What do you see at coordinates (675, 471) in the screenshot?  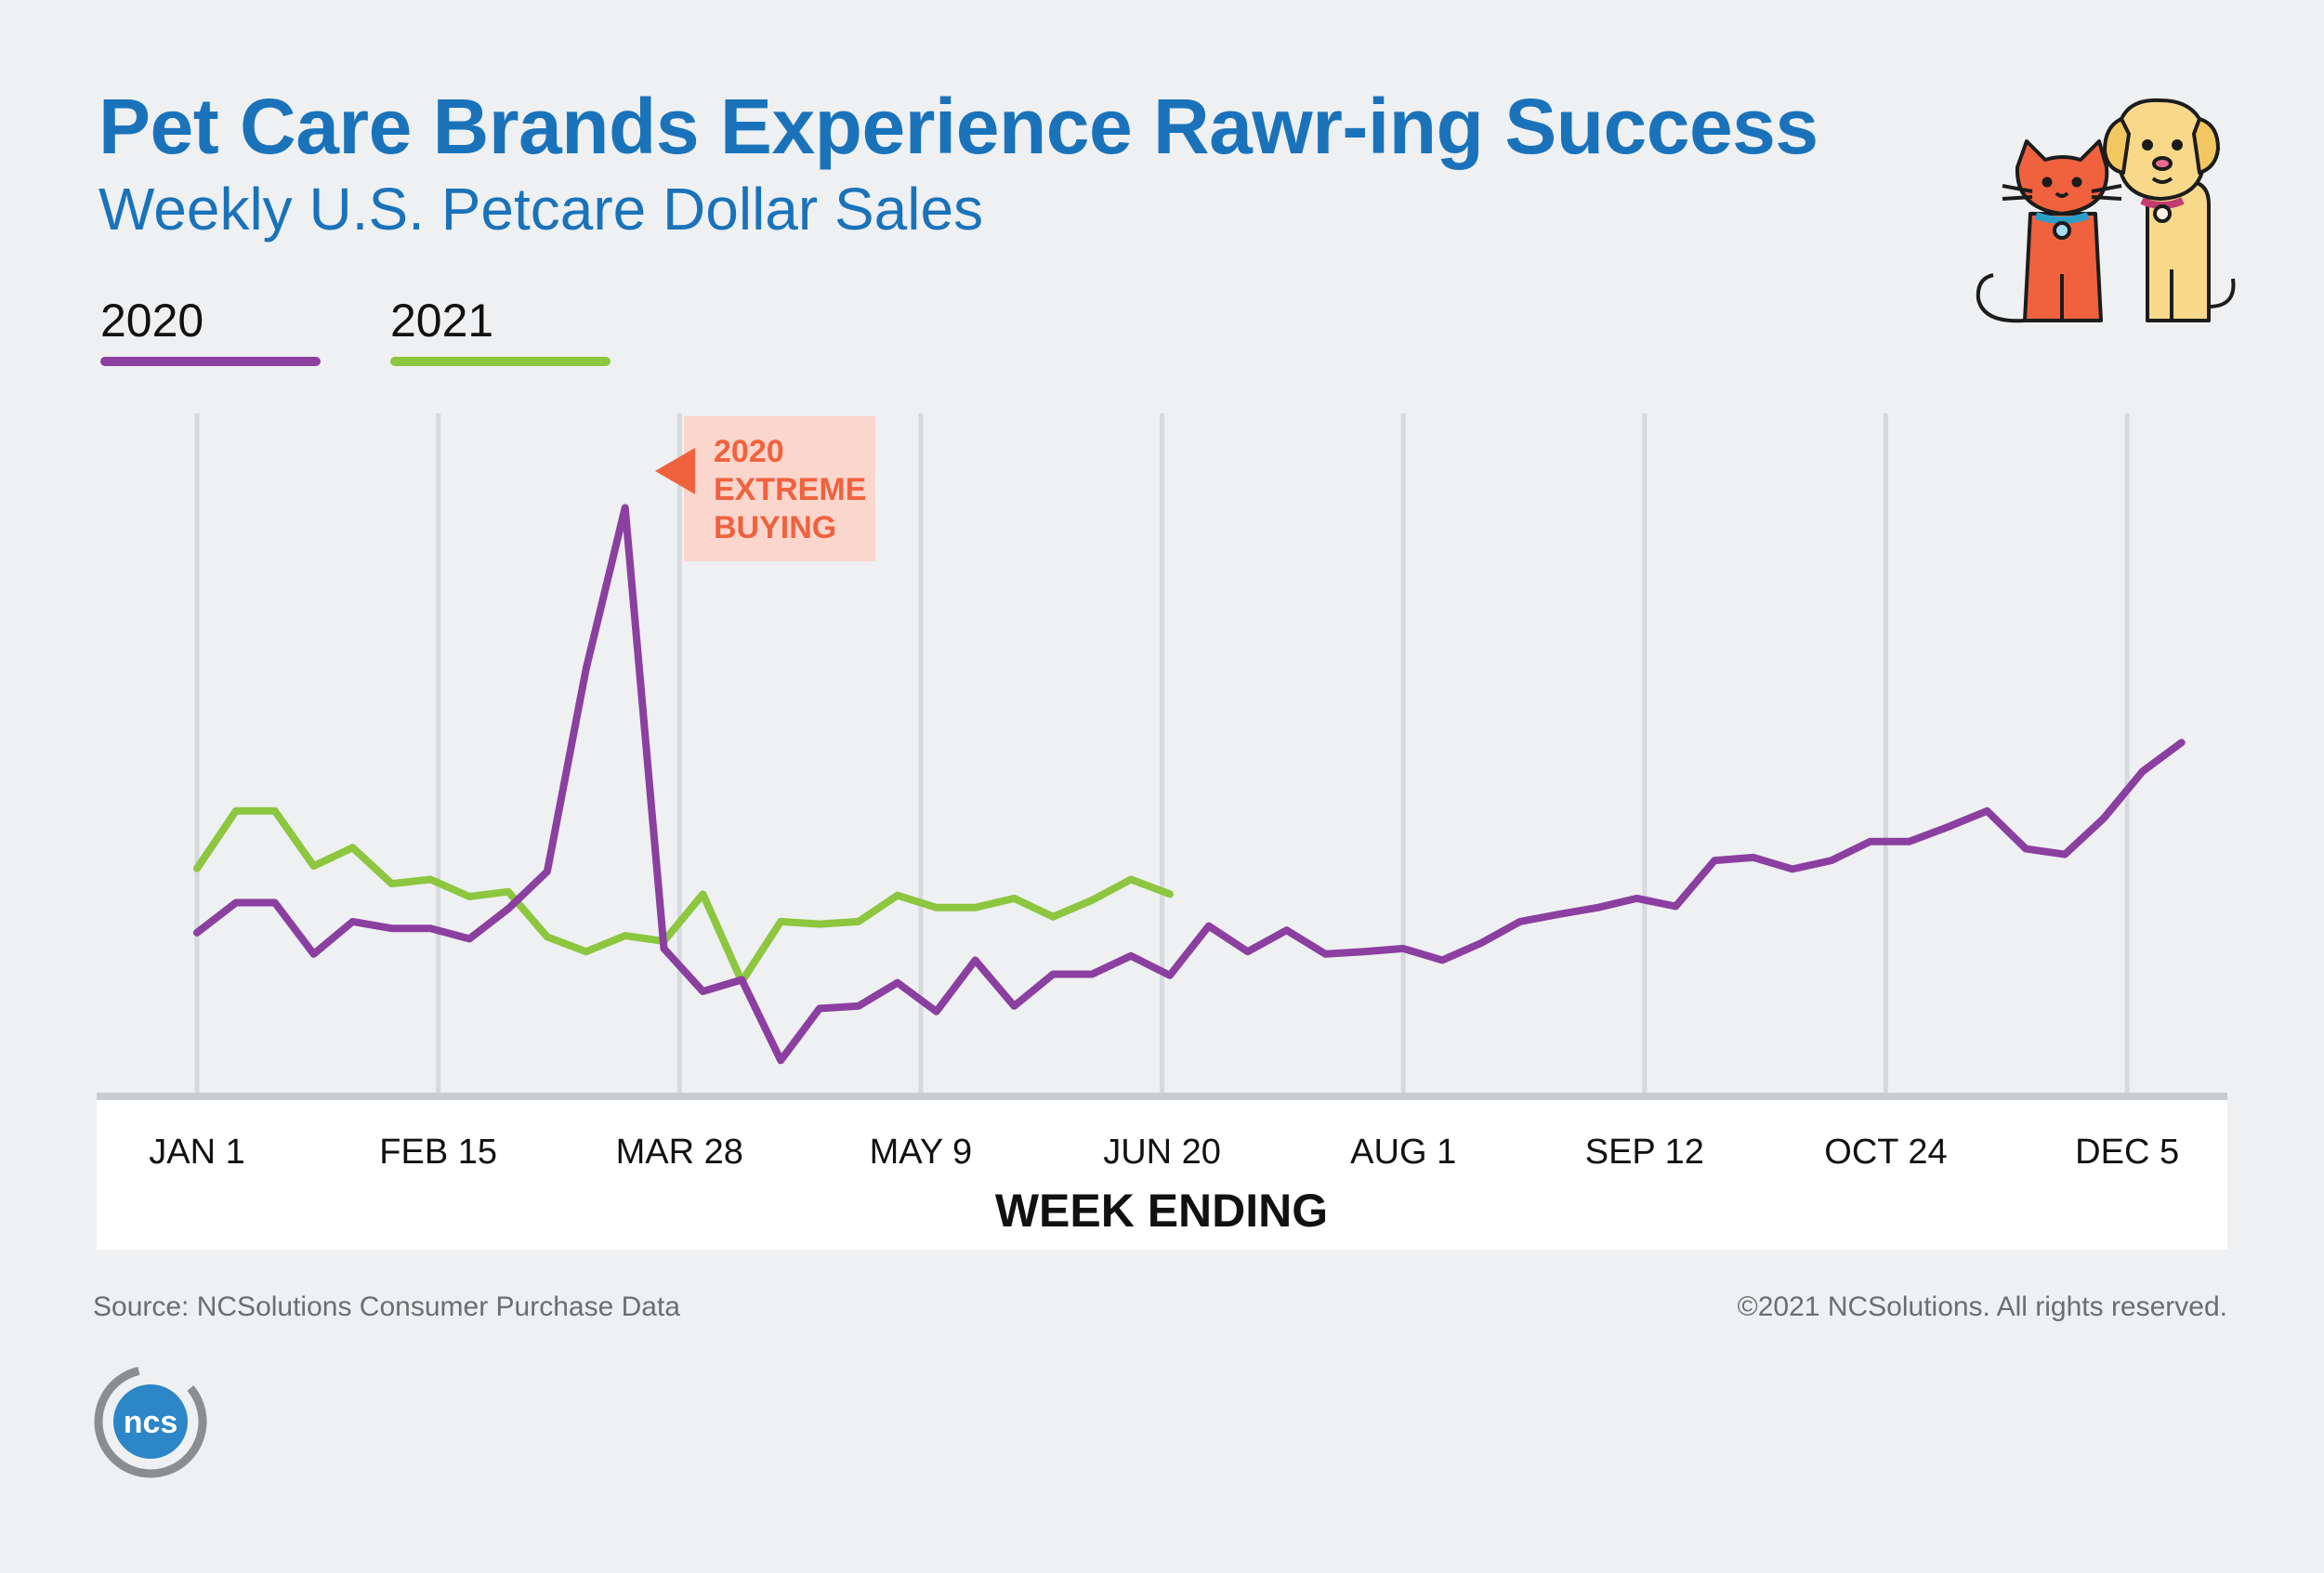 I see `annotation-arrow-icon` at bounding box center [675, 471].